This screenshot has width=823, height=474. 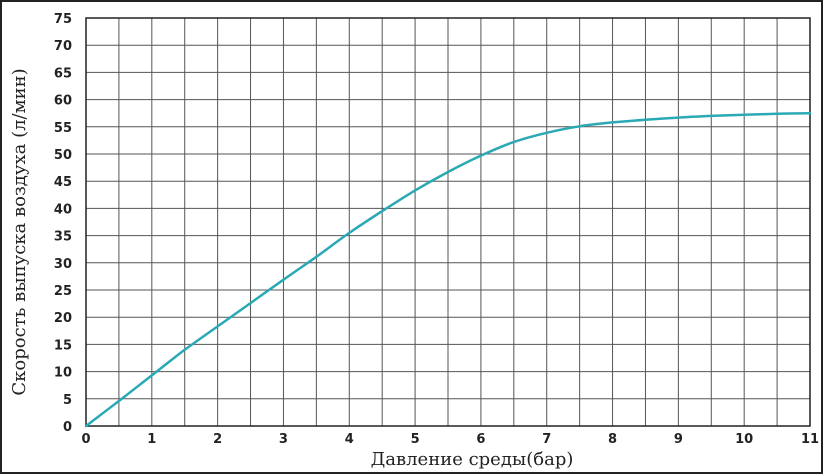 What do you see at coordinates (63, 128) in the screenshot?
I see `y-tick-label: 55` at bounding box center [63, 128].